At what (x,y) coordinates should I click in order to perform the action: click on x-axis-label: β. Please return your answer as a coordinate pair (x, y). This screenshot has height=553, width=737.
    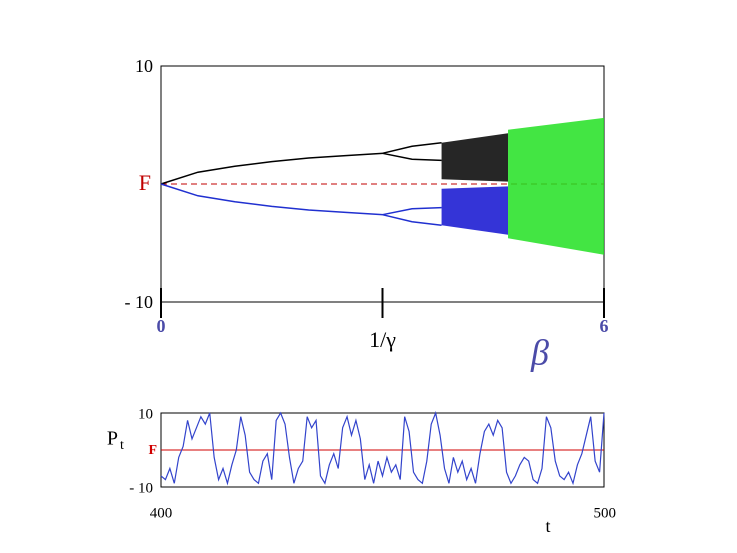
    Looking at the image, I should click on (539, 352).